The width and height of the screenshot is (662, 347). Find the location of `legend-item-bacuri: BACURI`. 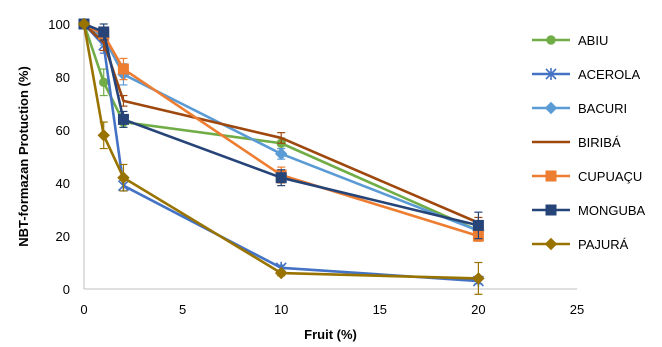

legend-item-bacuri: BACURI is located at coordinates (579, 108).